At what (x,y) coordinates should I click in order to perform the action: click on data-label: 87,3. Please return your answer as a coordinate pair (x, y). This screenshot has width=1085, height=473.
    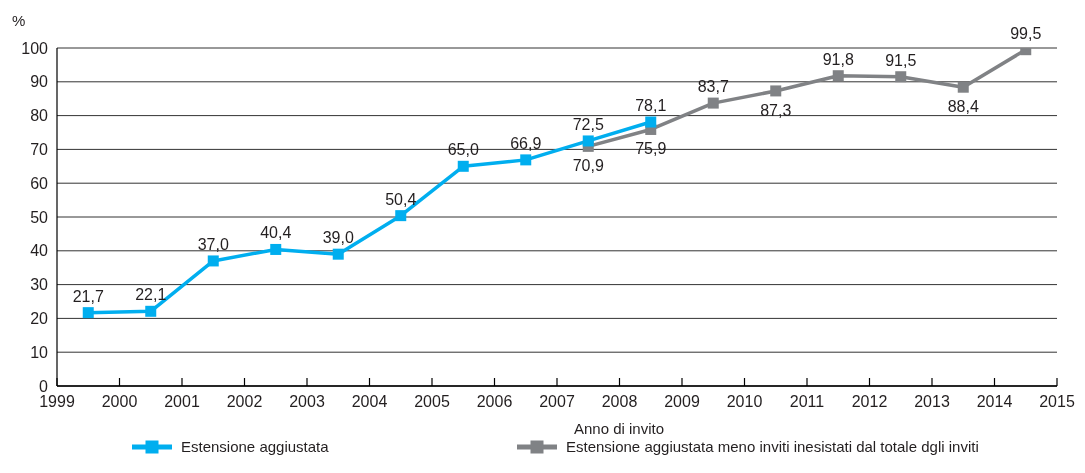
    Looking at the image, I should click on (776, 110).